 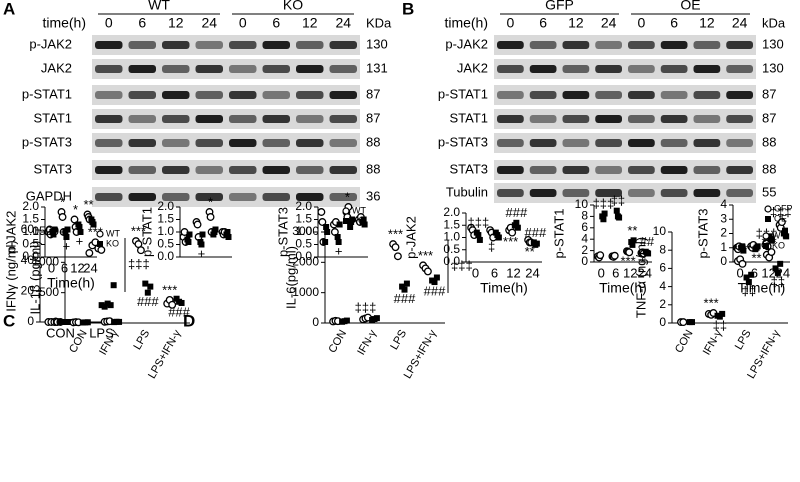 I want to click on y-tick-label: 0.0, so click(x=30, y=256).